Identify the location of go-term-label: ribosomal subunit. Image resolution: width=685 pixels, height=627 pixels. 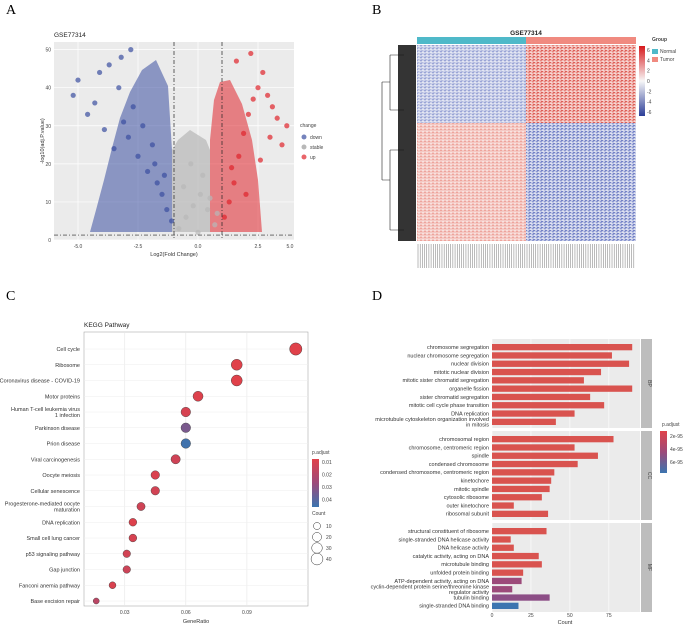
(468, 515).